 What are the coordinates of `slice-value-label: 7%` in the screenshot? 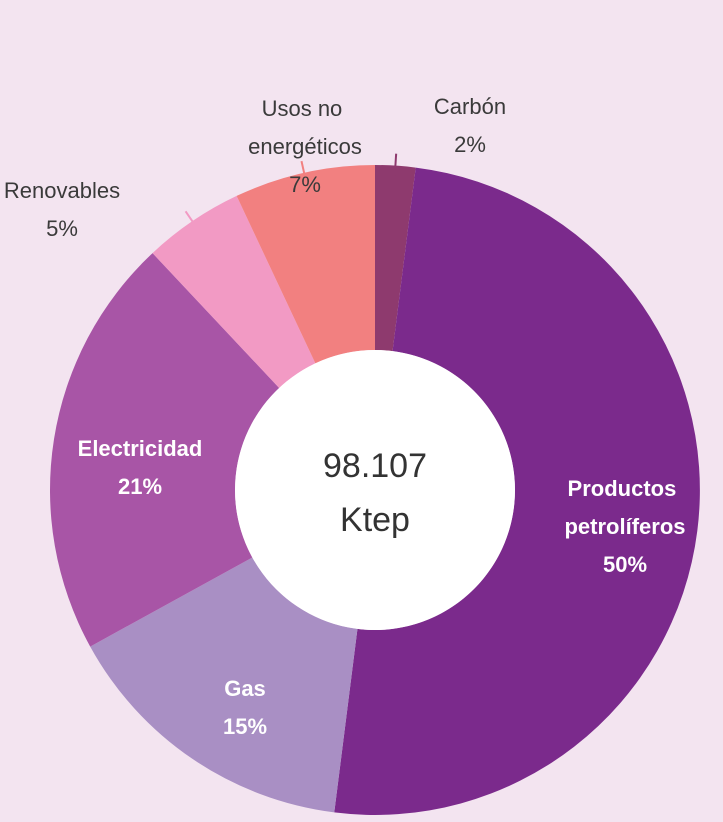 It's located at (305, 184).